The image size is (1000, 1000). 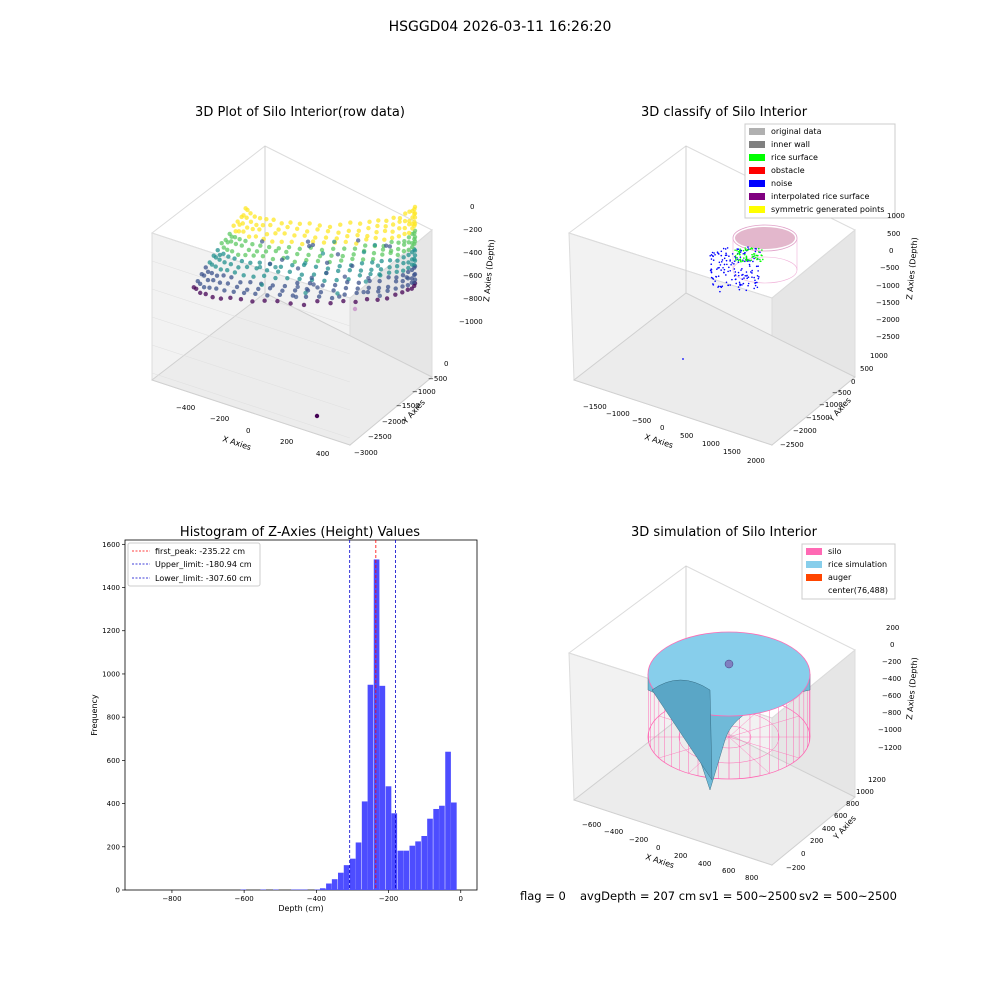 I want to click on panel4-ztick-2: −200, so click(x=891, y=662).